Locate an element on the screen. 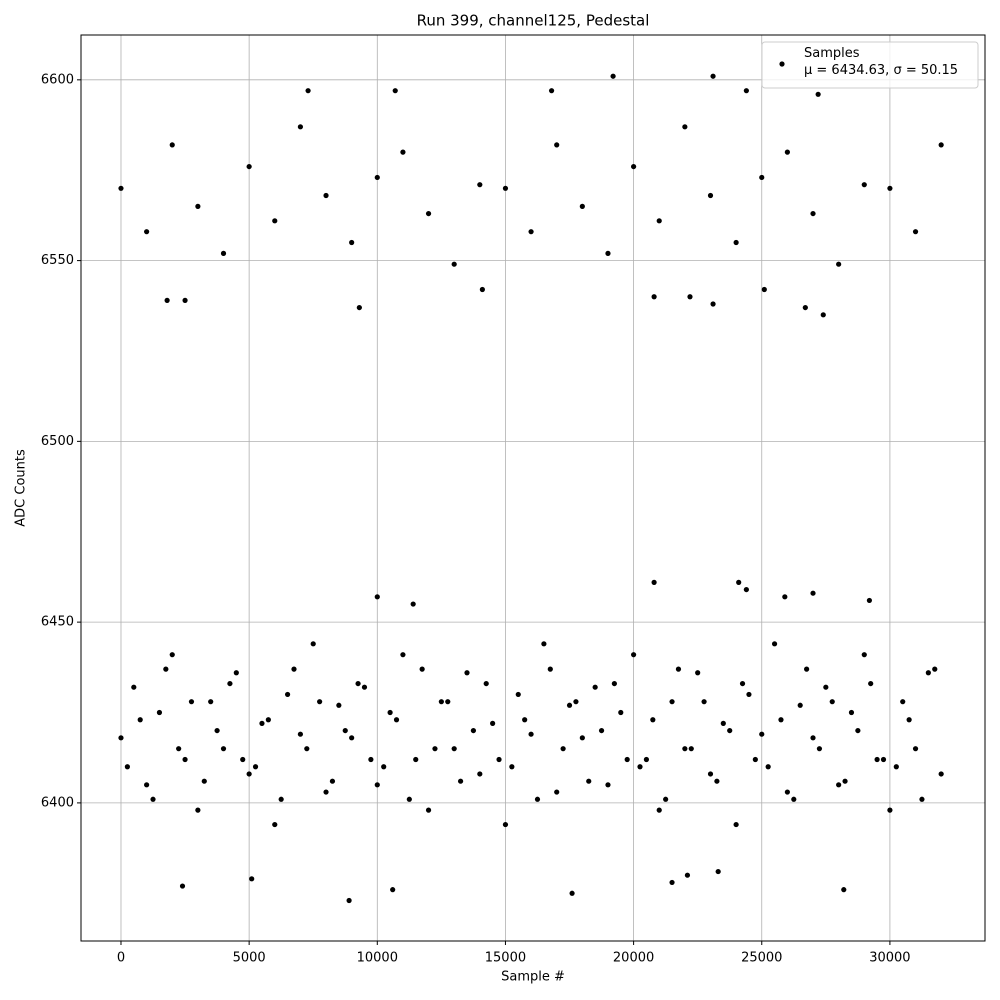  y-axis-label: ADC Counts is located at coordinates (21, 488).